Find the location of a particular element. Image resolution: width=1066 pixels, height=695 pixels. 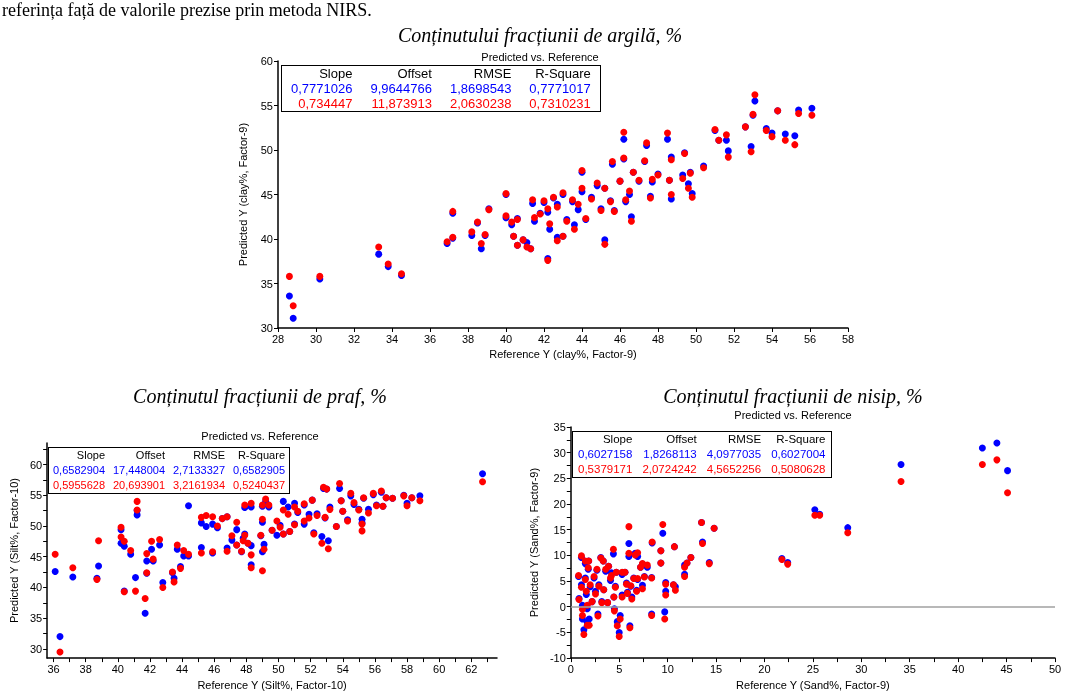

annotation: 0,5379171 is located at coordinates (605, 469).